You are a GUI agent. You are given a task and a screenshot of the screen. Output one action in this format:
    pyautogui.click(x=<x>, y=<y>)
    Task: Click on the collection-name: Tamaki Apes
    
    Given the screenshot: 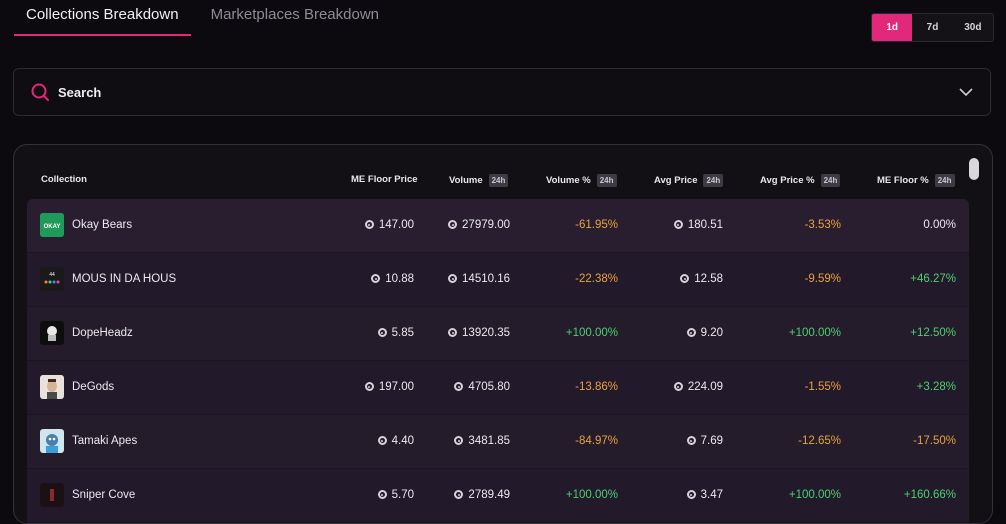 What is the action you would take?
    pyautogui.click(x=105, y=441)
    